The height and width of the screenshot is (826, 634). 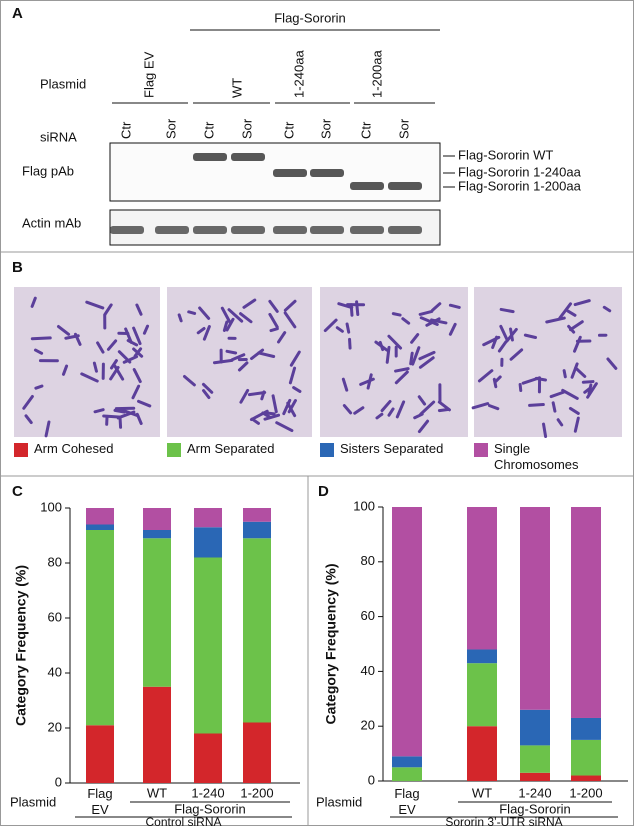 I want to click on x-tick-label: 1-200, so click(x=585, y=792).